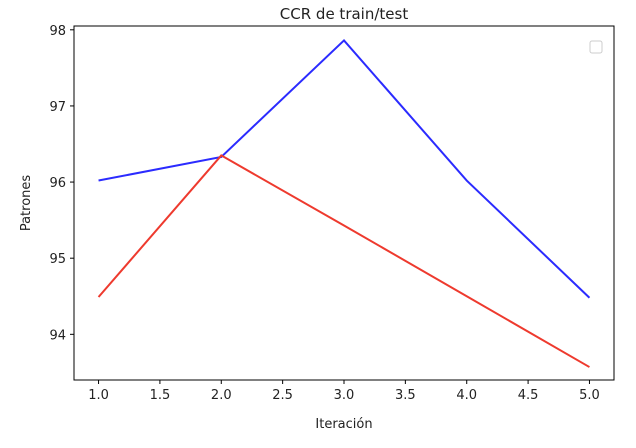  Describe the element at coordinates (57, 259) in the screenshot. I see `y-tick-label: 95` at that location.